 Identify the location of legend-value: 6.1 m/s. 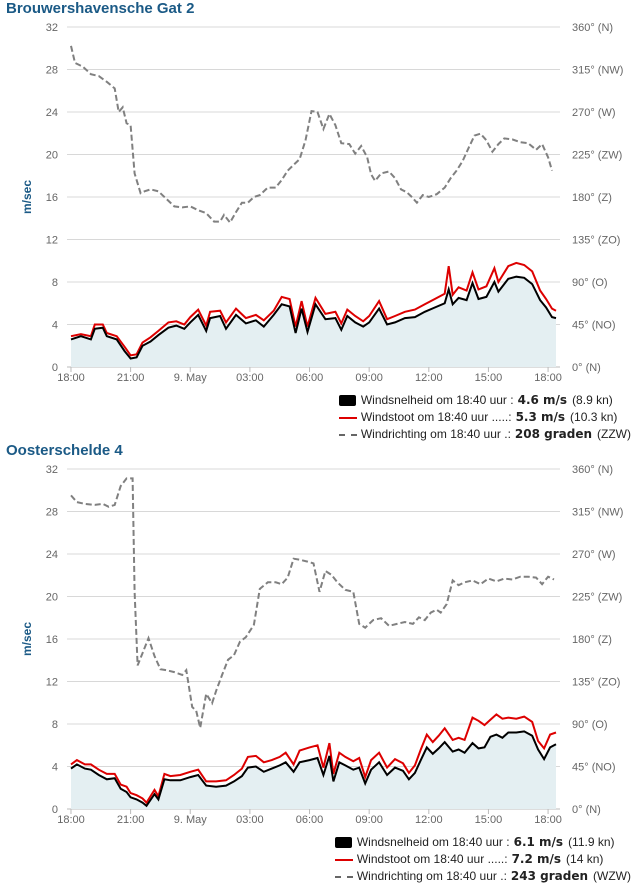
(538, 842).